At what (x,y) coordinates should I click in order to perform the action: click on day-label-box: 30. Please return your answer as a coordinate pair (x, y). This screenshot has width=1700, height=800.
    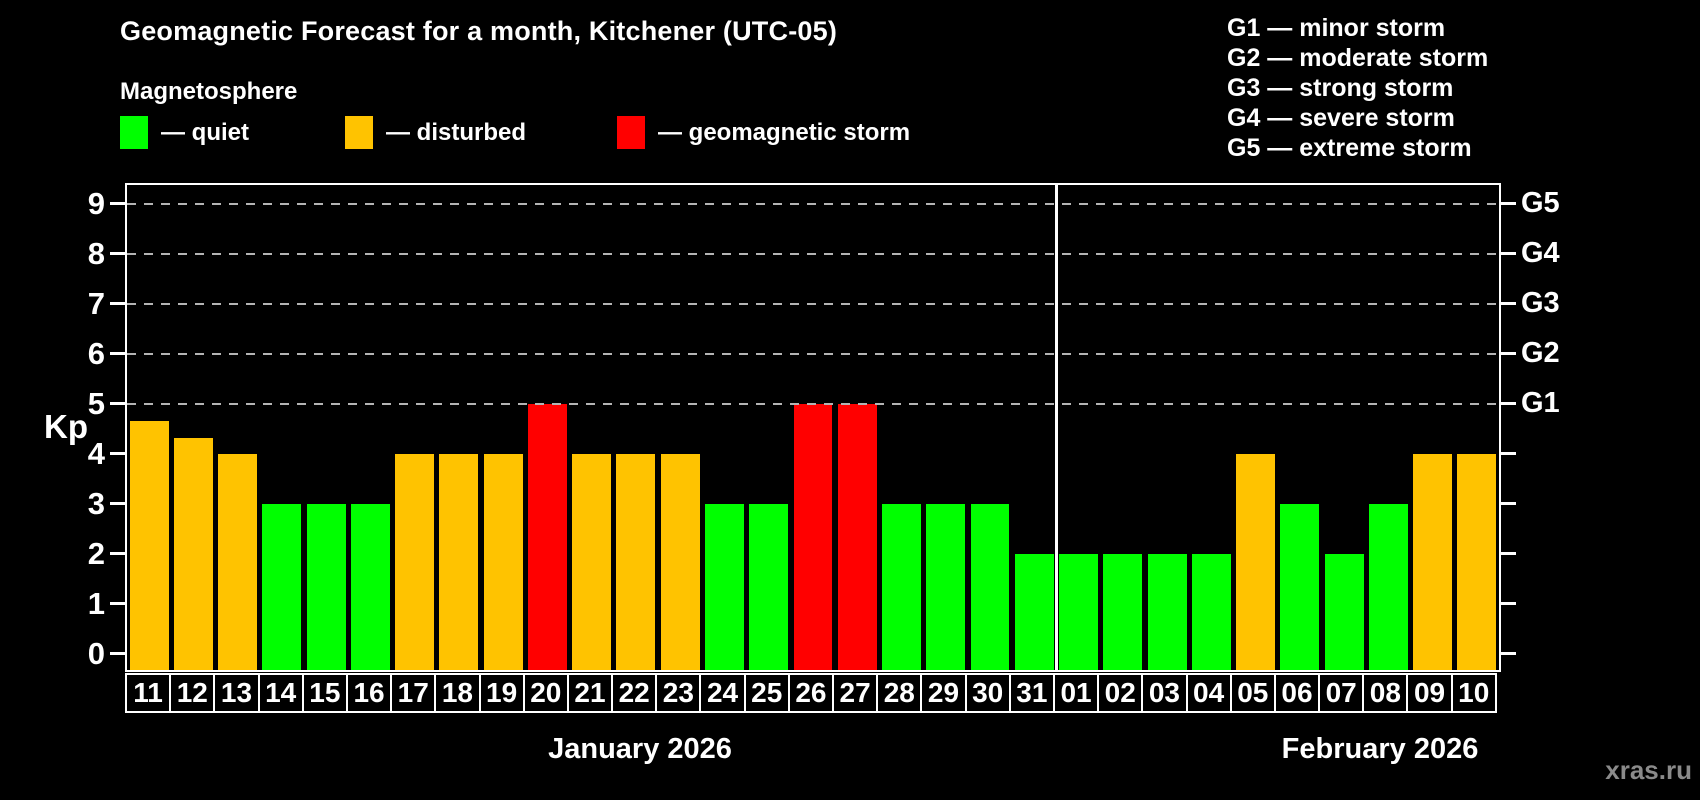
    Looking at the image, I should click on (987, 693).